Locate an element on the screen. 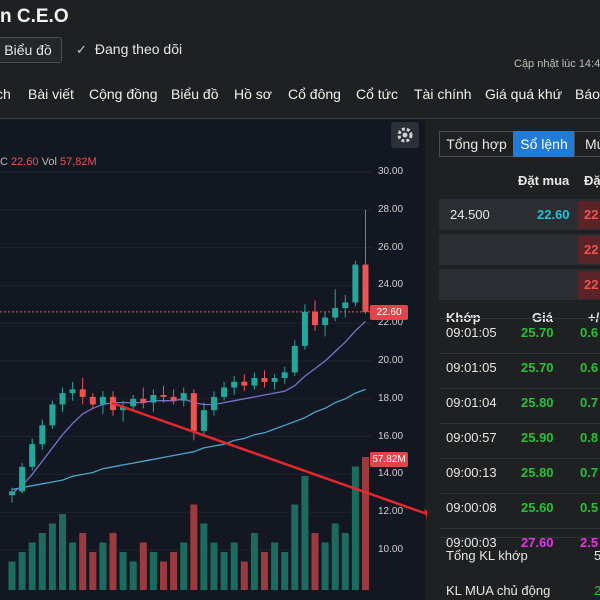 Image resolution: width=600 pixels, height=600 pixels. summary-total-volume-value: 5 is located at coordinates (597, 555).